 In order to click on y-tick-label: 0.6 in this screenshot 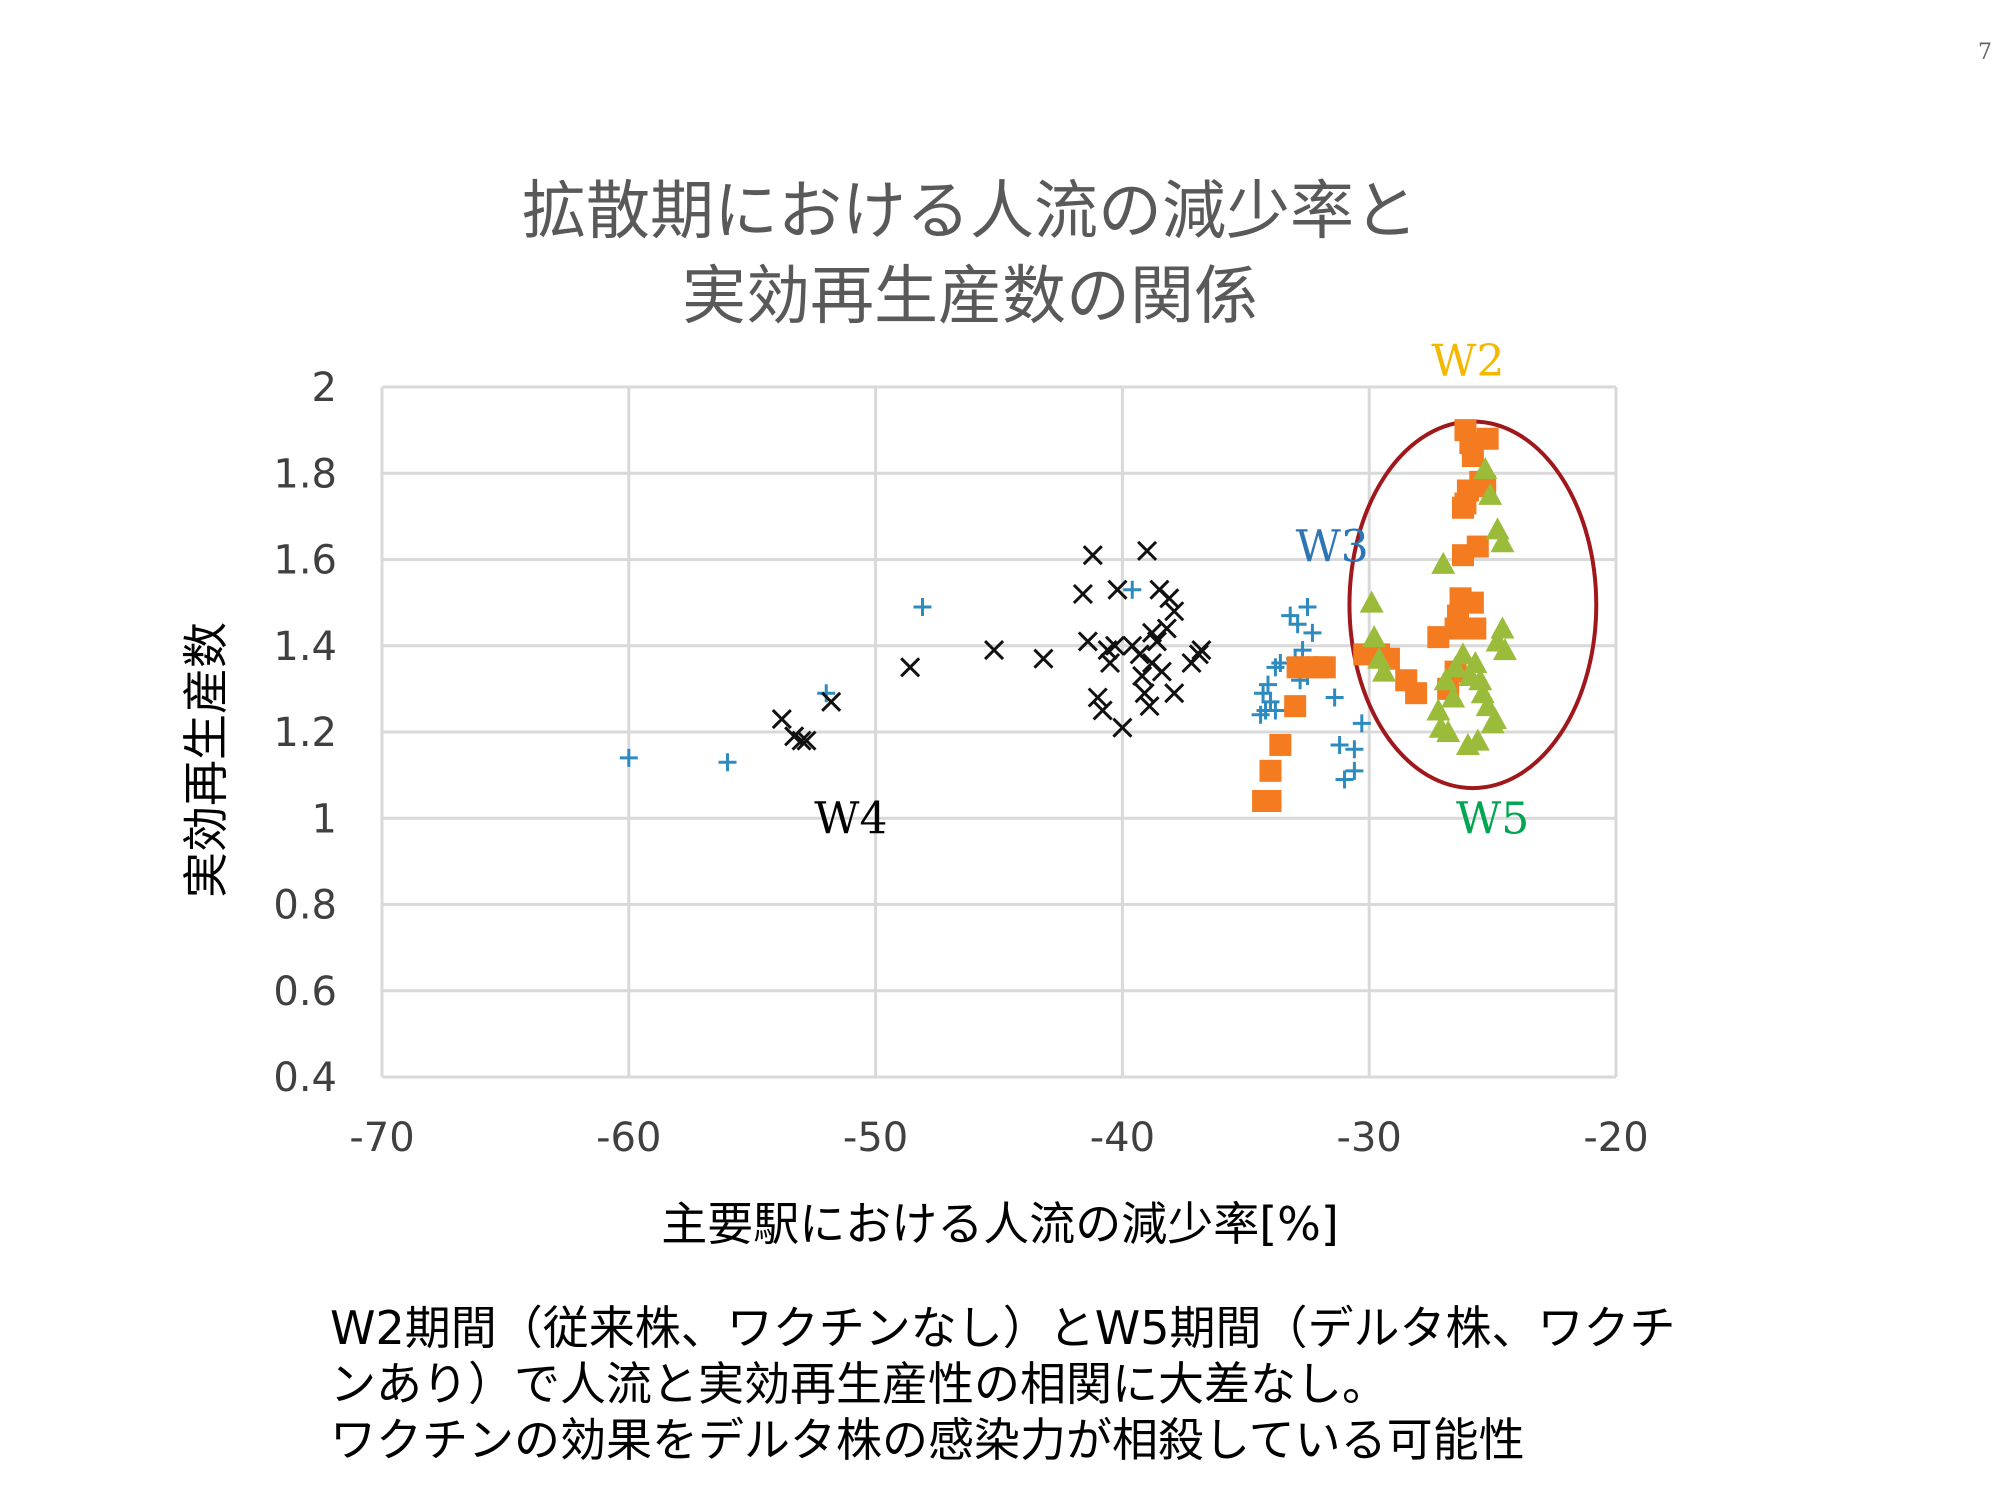, I will do `click(305, 992)`.